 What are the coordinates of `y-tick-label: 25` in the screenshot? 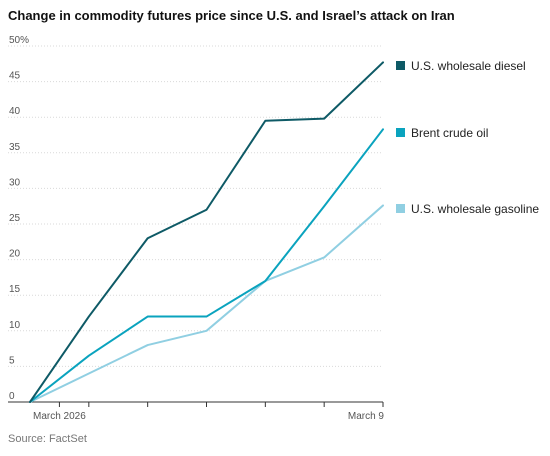 It's located at (15, 218).